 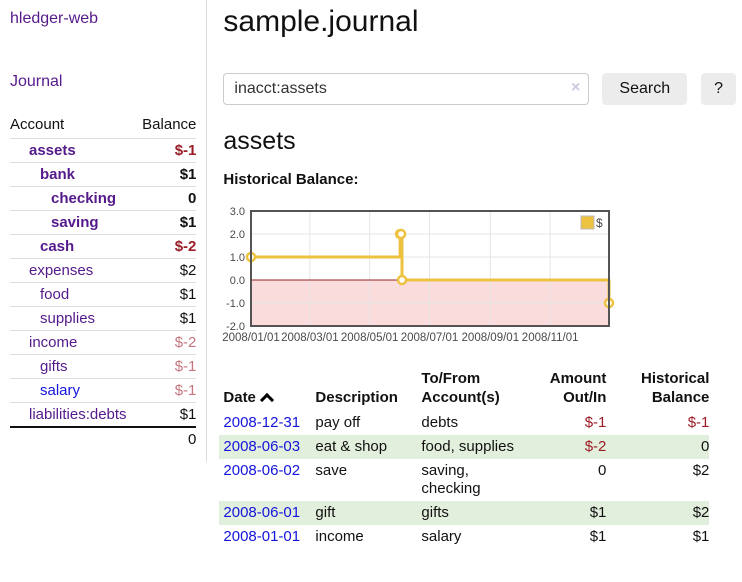 What do you see at coordinates (84, 198) in the screenshot?
I see `account-link: checking` at bounding box center [84, 198].